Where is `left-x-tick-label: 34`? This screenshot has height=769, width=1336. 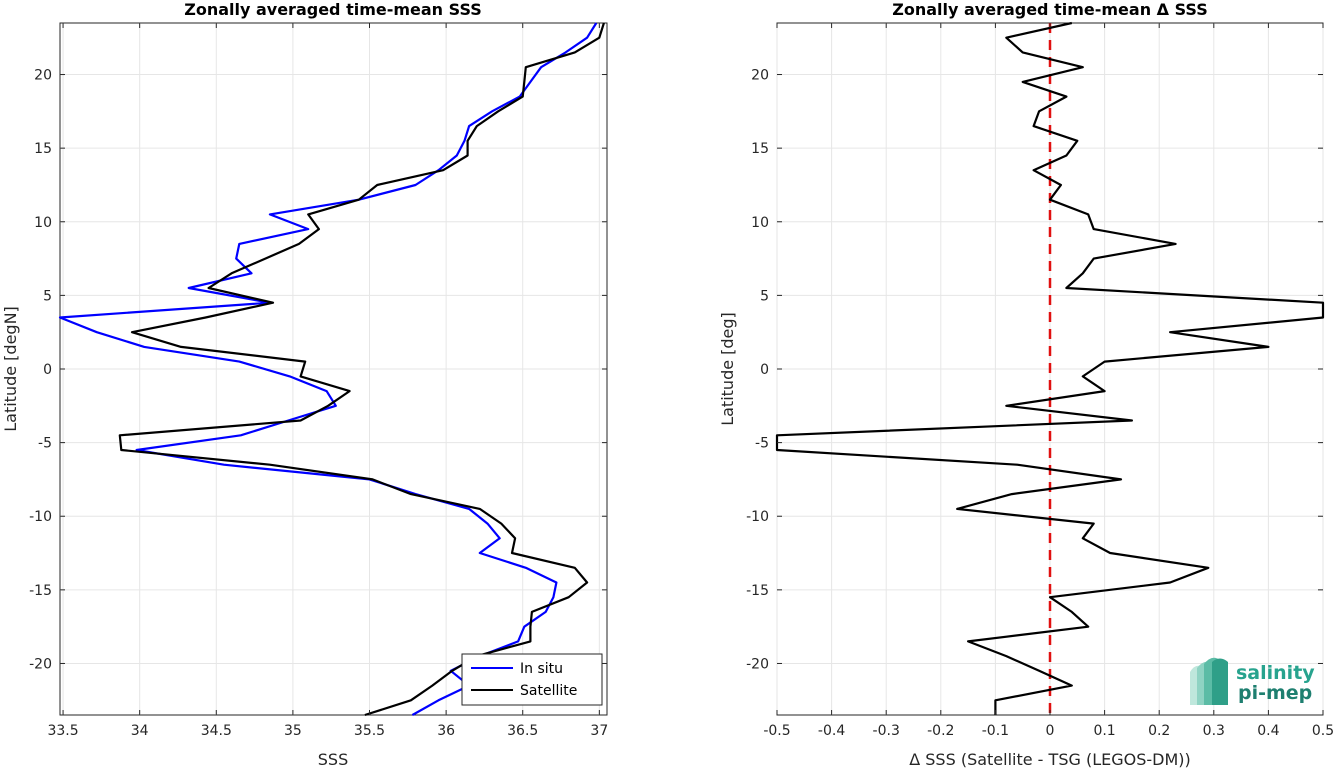 left-x-tick-label: 34 is located at coordinates (140, 731).